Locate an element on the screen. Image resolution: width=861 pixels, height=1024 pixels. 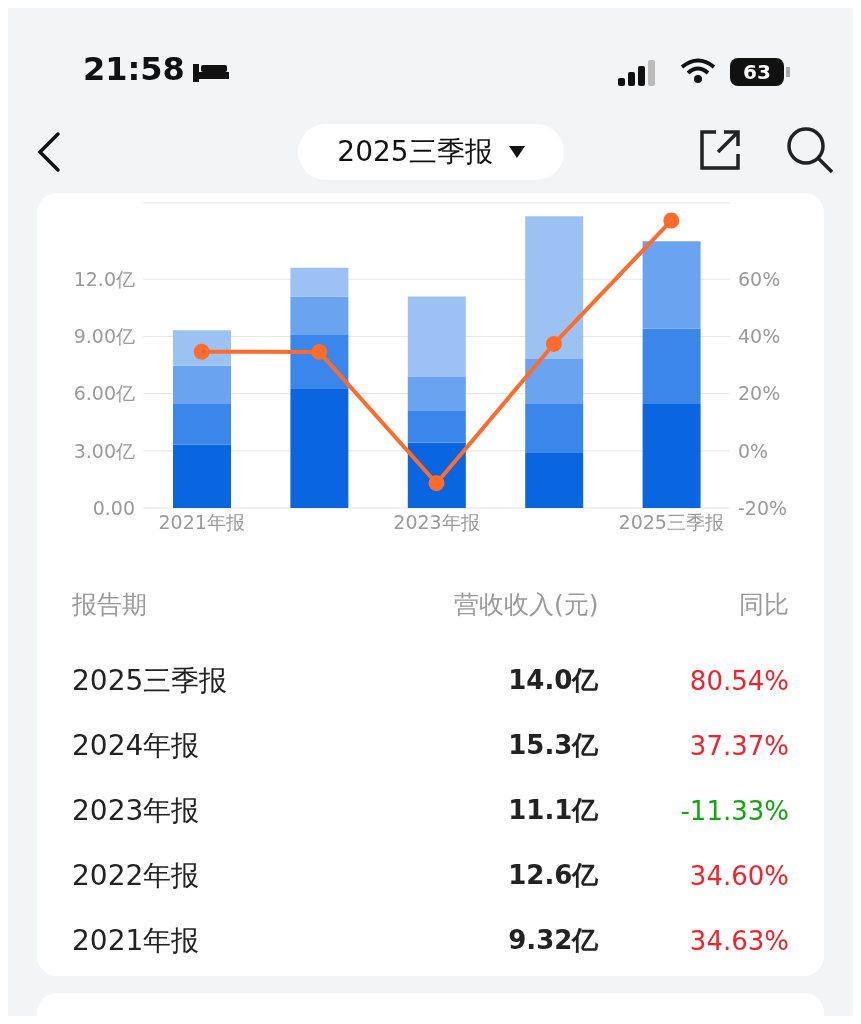
text: 15.3亿 is located at coordinates (553, 745).